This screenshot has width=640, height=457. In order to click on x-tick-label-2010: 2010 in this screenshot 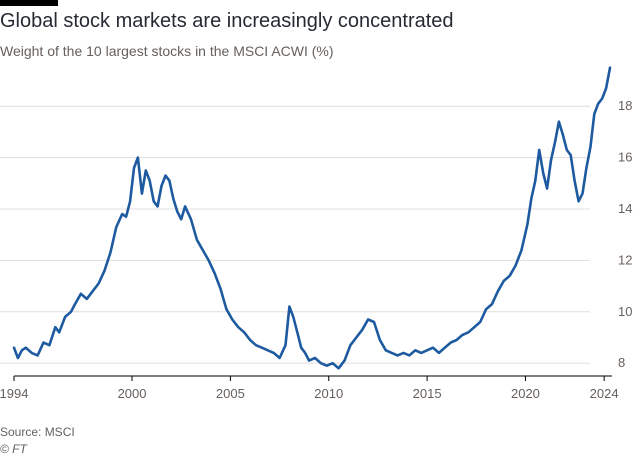, I will do `click(328, 393)`.